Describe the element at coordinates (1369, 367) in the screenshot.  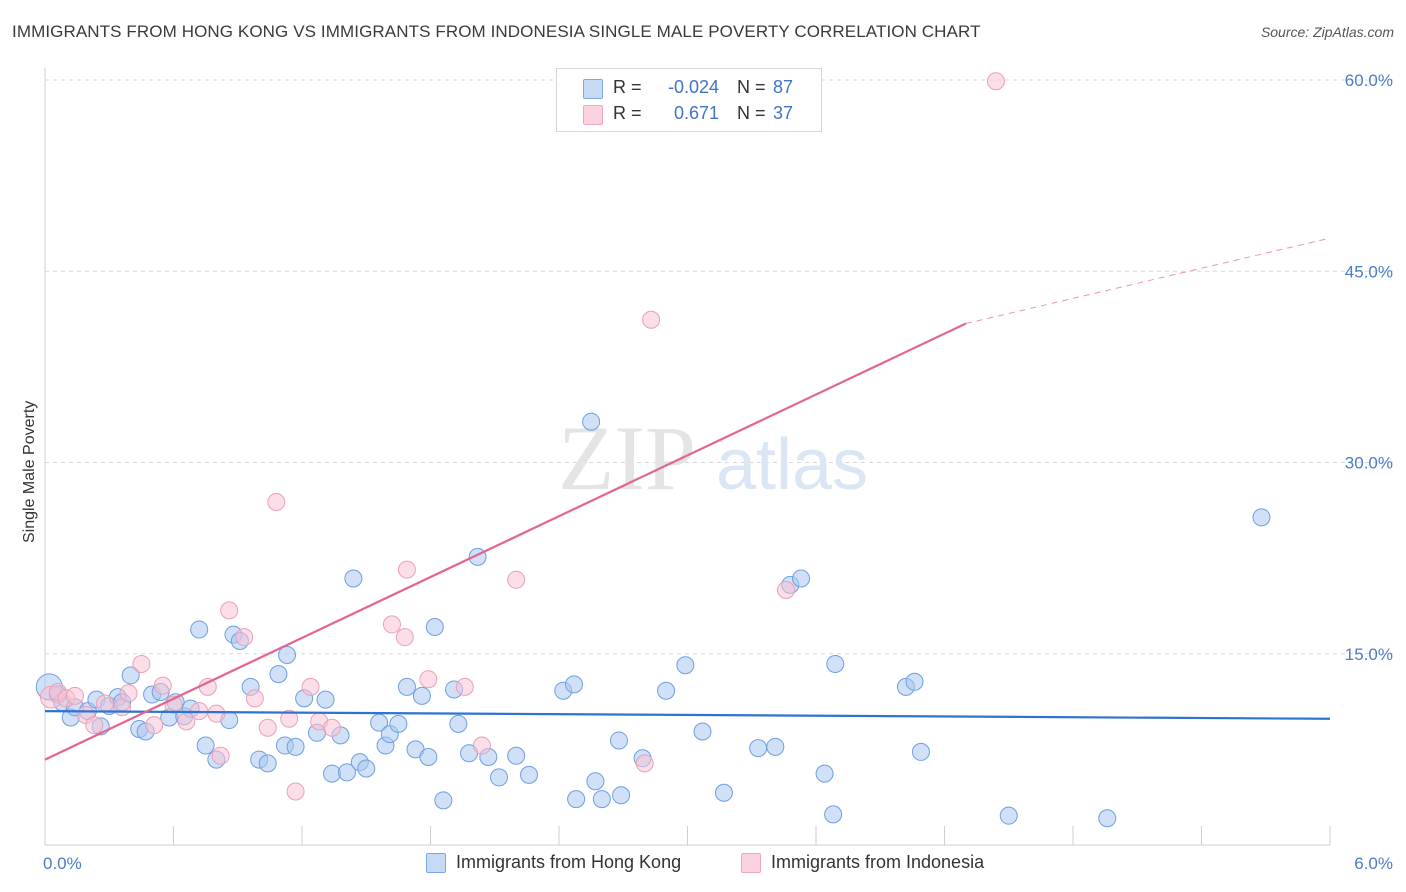
I see `y-tick-labels: 15.0% 30.0% 45.0% 60.0%` at that location.